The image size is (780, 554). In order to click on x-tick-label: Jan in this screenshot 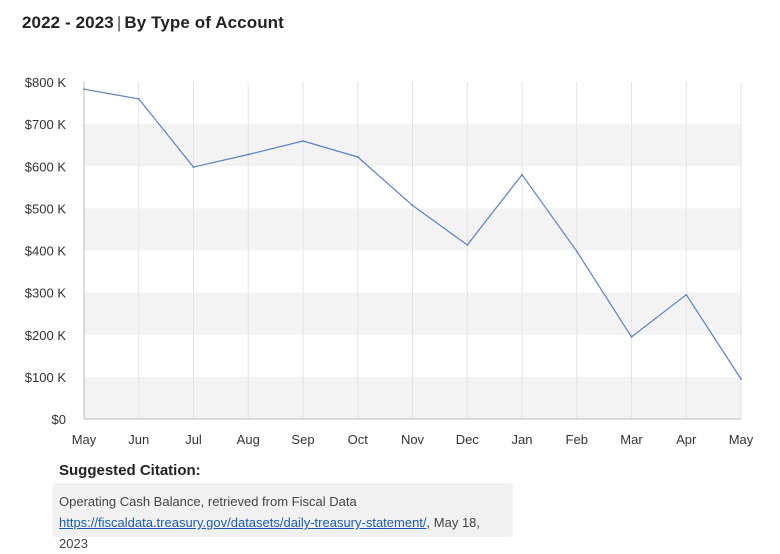, I will do `click(522, 439)`.